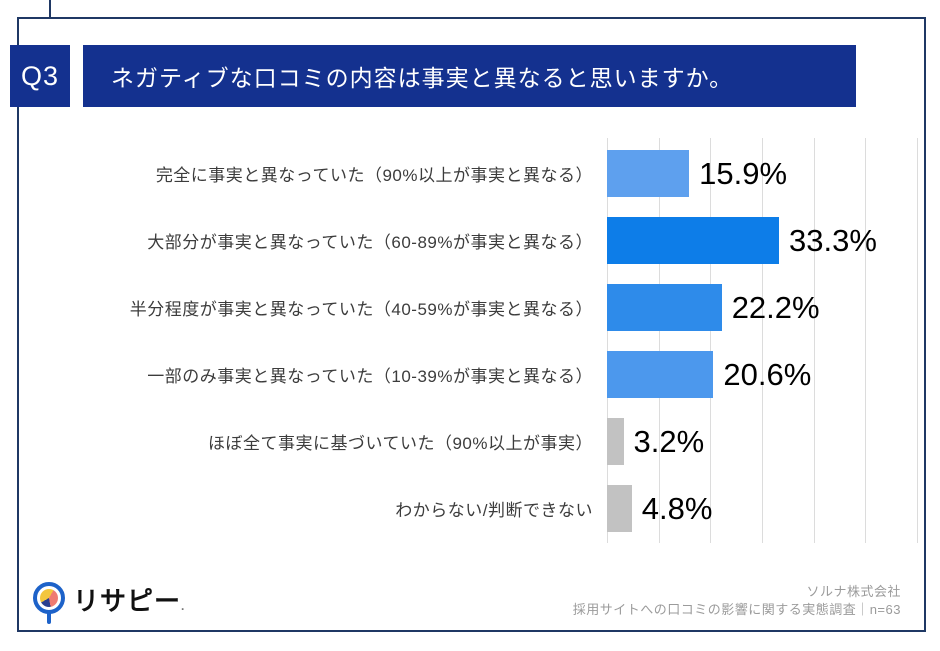 The width and height of the screenshot is (940, 651). I want to click on question-title-bar: ネガティブな口コミの内容は事実と異なると思いますか。, so click(469, 76).